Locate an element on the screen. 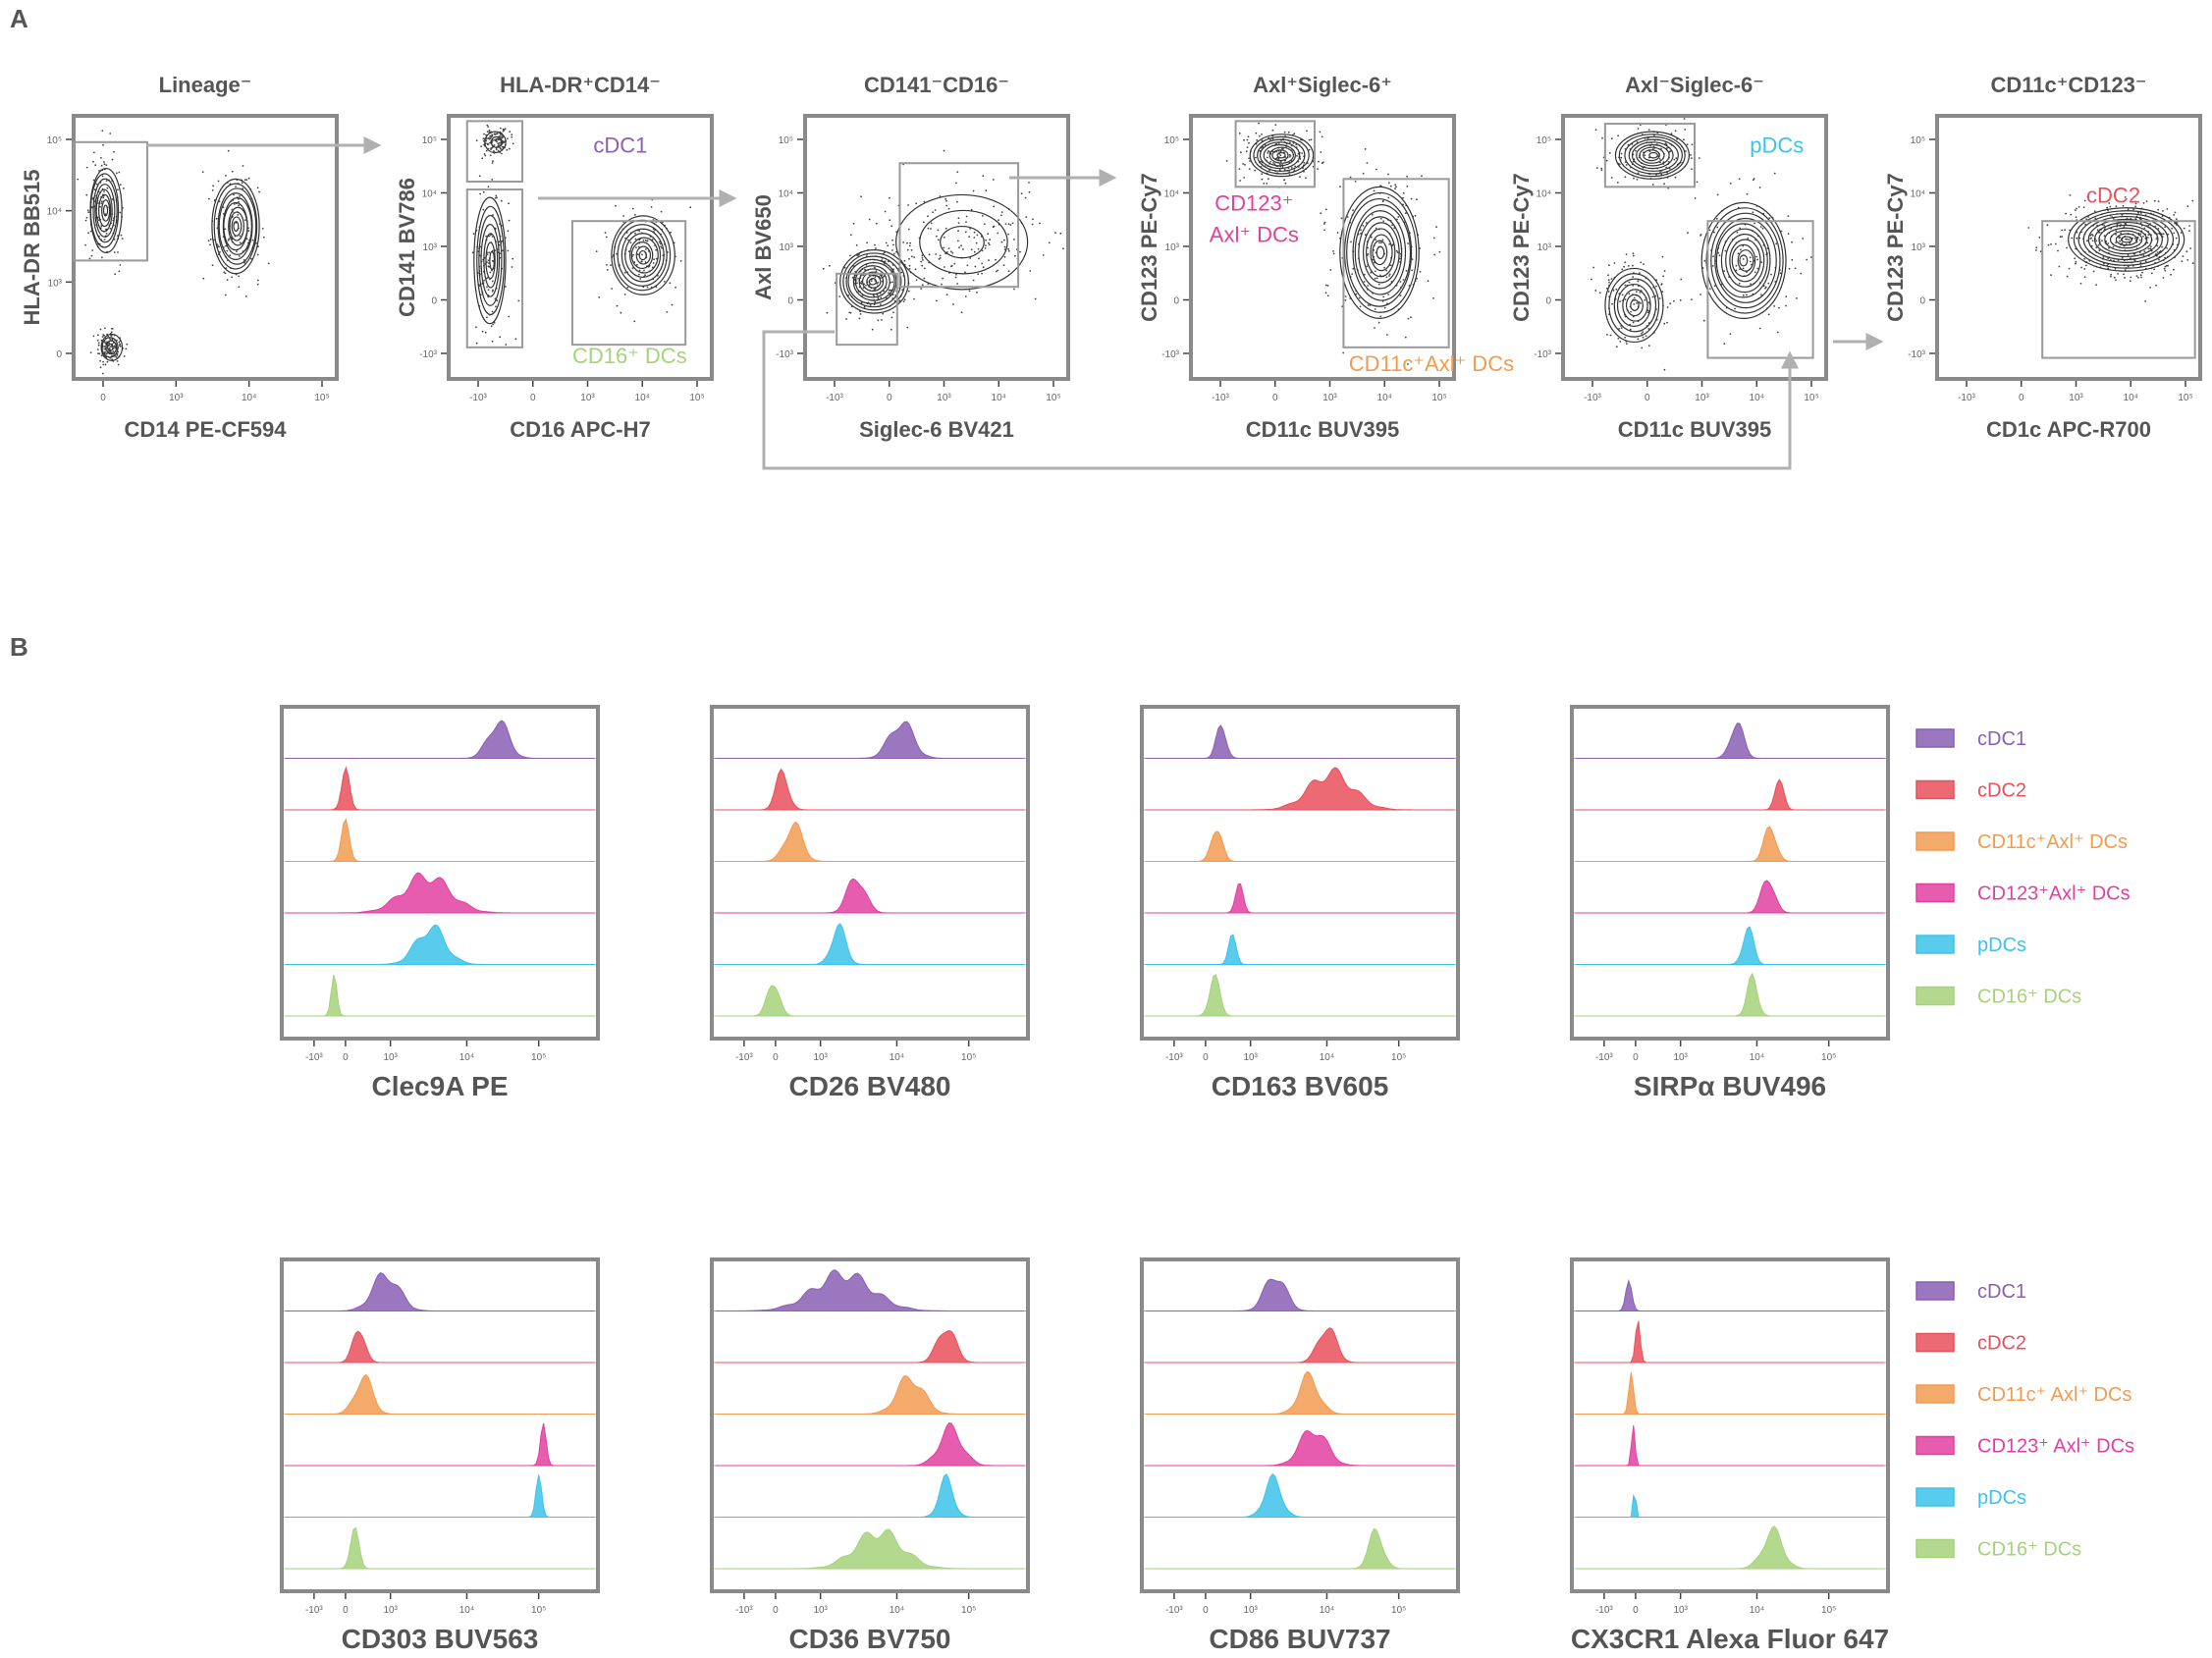 The image size is (2212, 1658). x-tick-label: 10⁴ is located at coordinates (2131, 398).